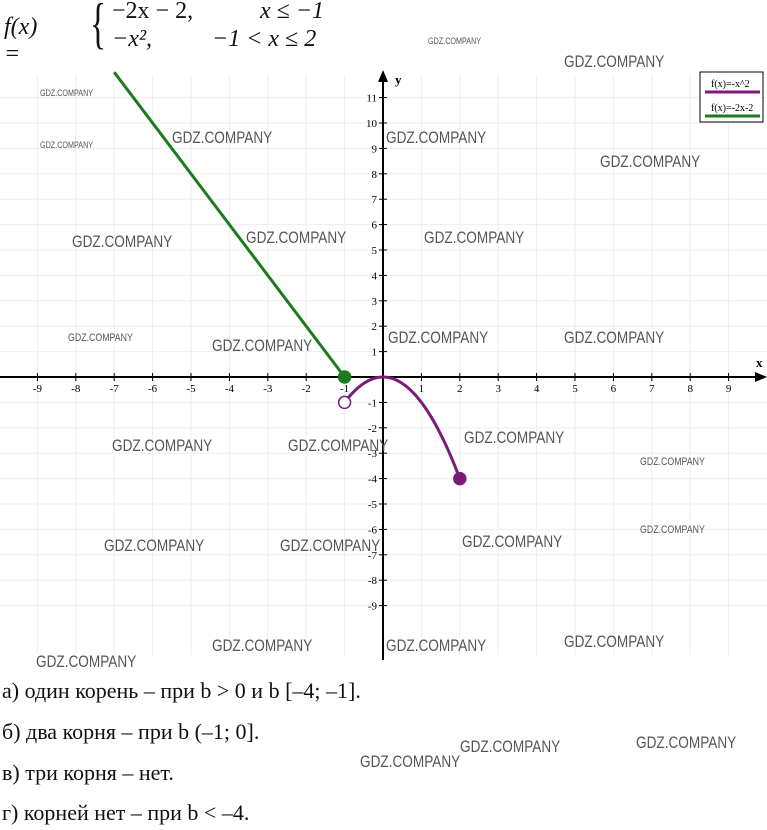 This screenshot has width=767, height=830. Describe the element at coordinates (614, 389) in the screenshot. I see `x-tick-label: 6` at that location.